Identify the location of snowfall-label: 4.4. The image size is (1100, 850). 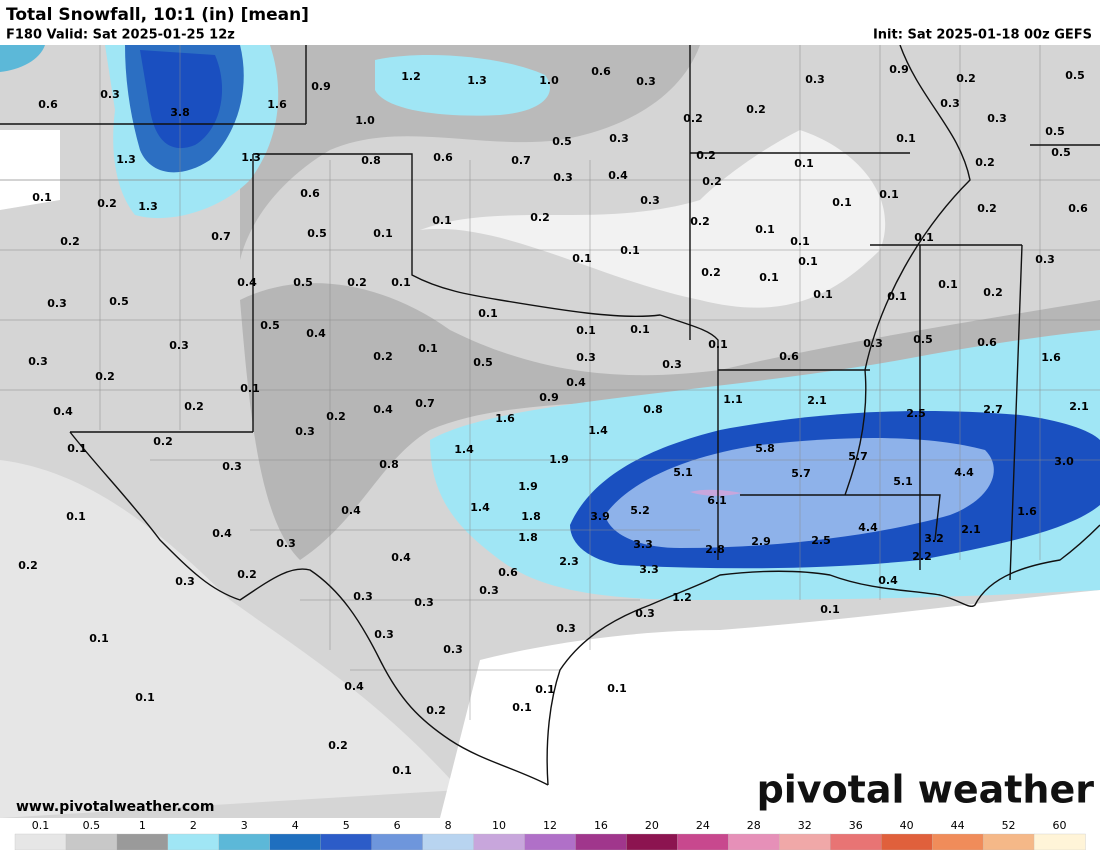
(868, 527).